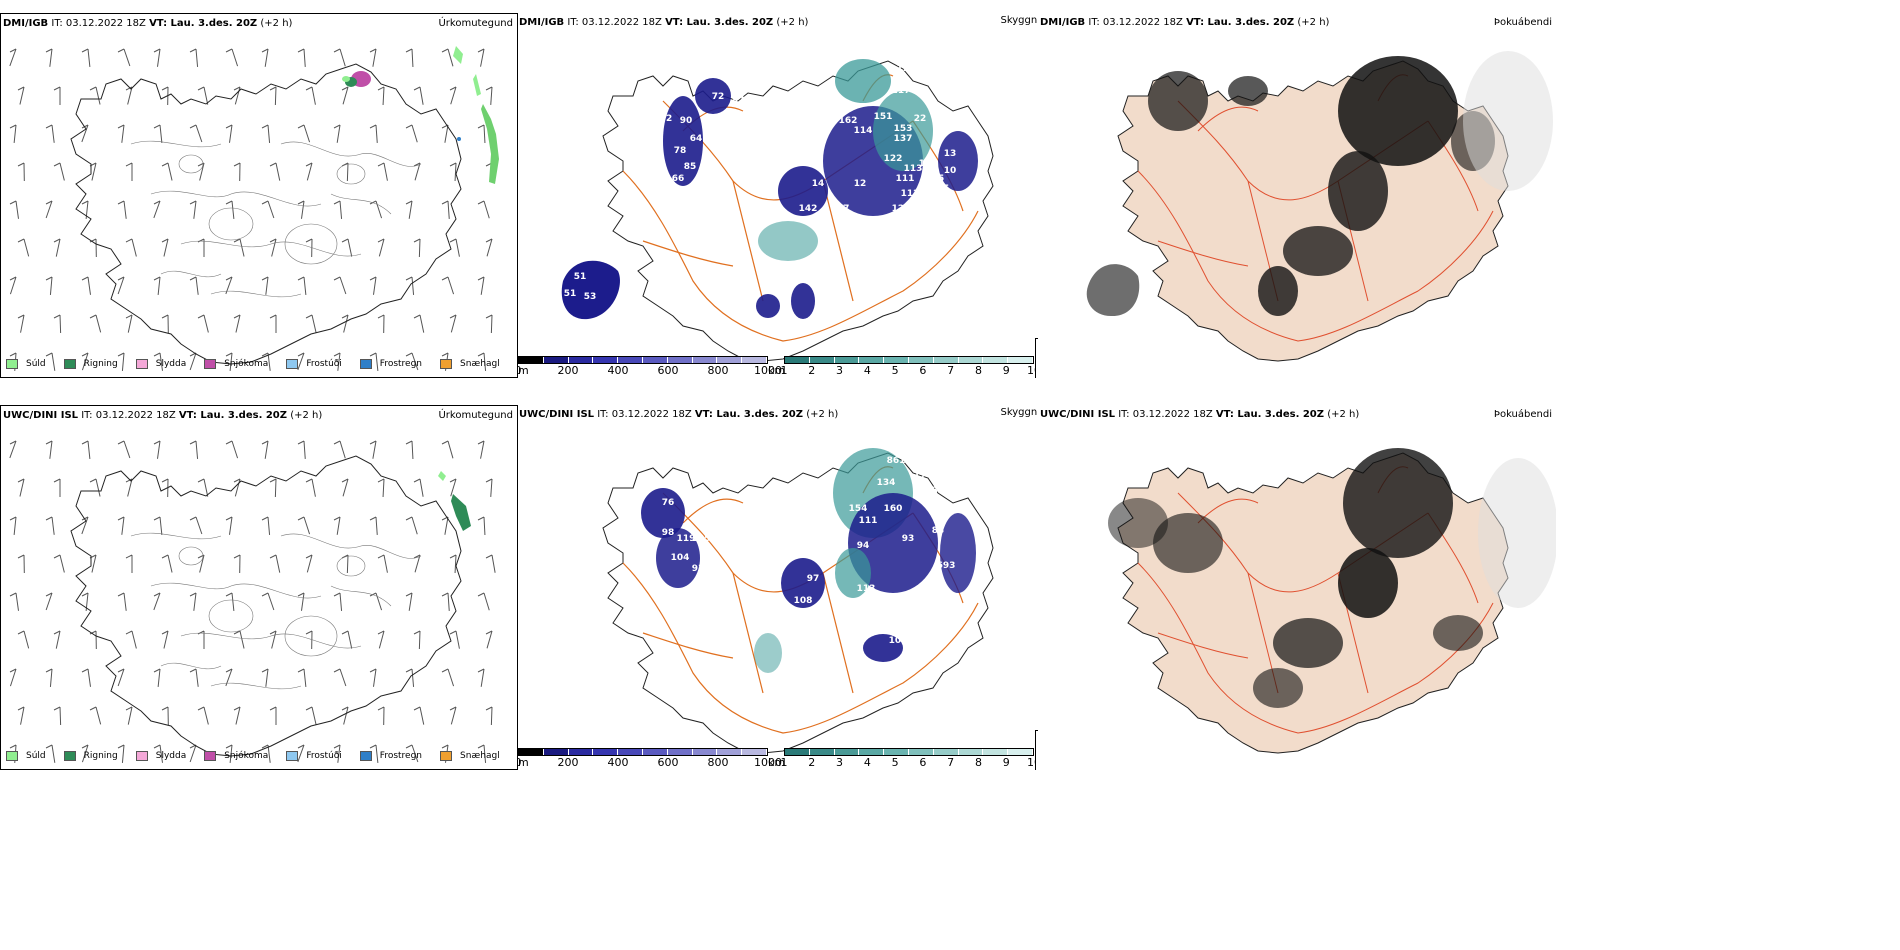 Image resolution: width=1900 pixels, height=950 pixels. I want to click on fog-index-legend: 060, so click(1036, 750).